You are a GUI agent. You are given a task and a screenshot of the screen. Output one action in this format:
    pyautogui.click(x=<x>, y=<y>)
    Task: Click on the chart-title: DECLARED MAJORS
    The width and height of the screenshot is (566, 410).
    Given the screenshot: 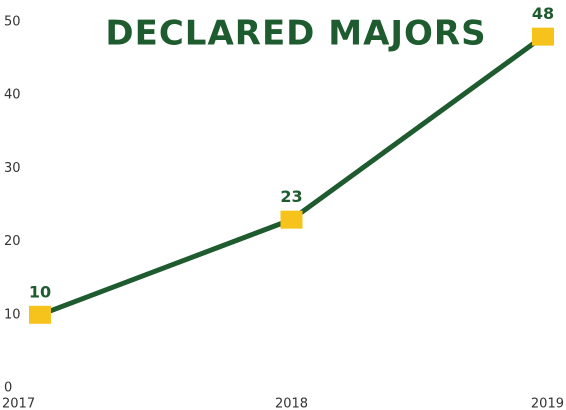 What is the action you would take?
    pyautogui.click(x=295, y=34)
    